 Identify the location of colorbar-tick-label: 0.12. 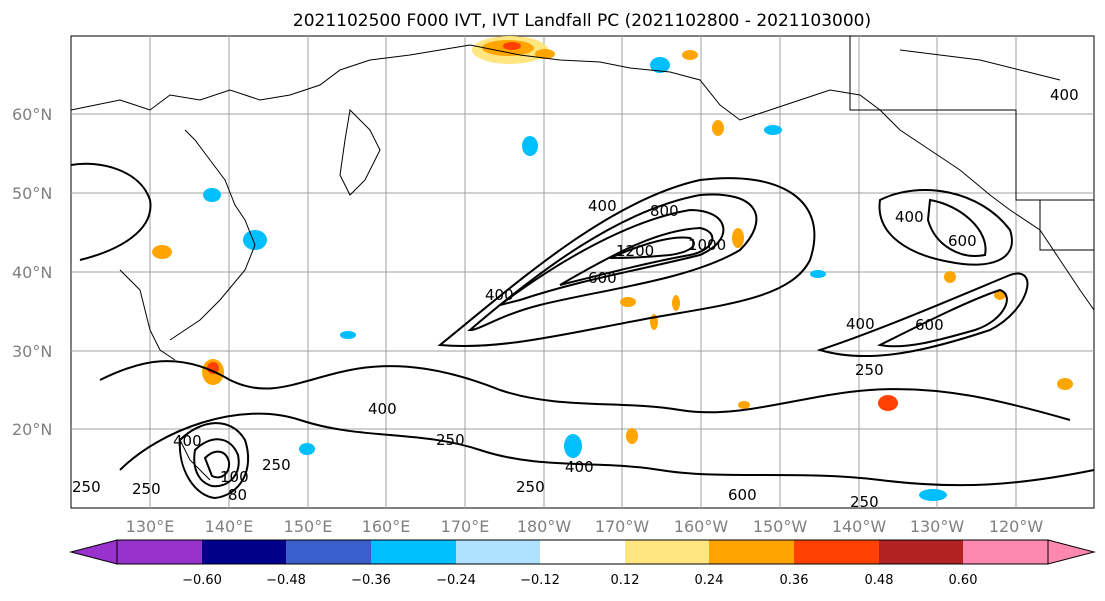
(625, 580).